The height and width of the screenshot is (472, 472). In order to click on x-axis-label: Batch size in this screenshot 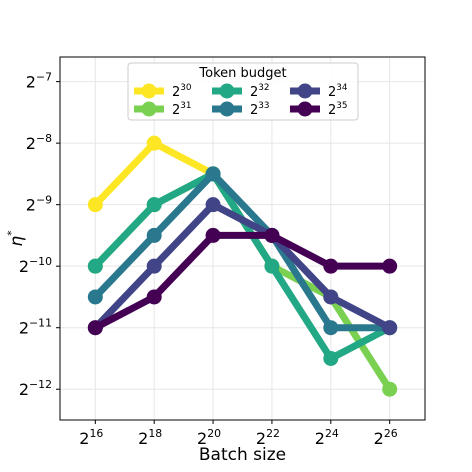, I will do `click(242, 455)`.